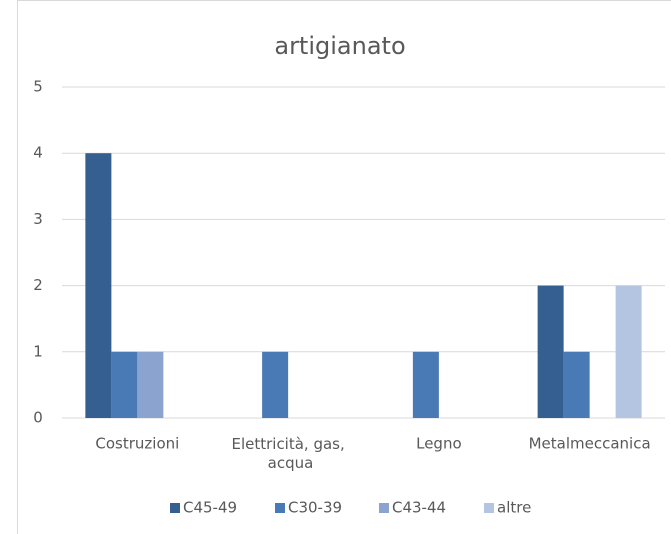 Image resolution: width=671 pixels, height=534 pixels. Describe the element at coordinates (38, 219) in the screenshot. I see `y-tick-label: 3` at that location.